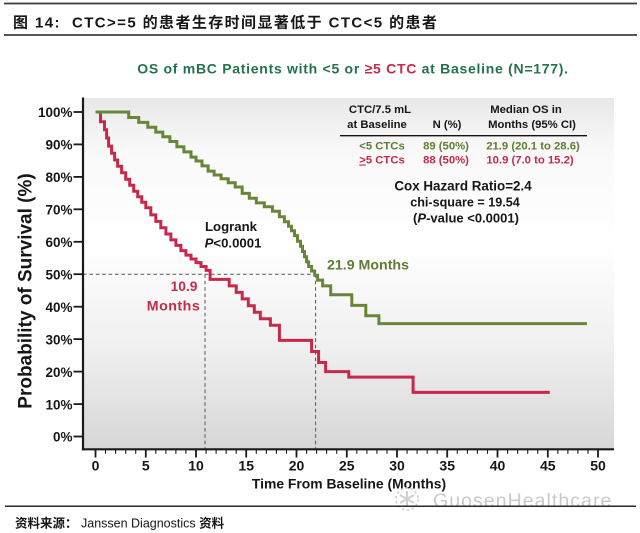 Image resolution: width=640 pixels, height=533 pixels. I want to click on svg-text: Time From Baseline (Months), so click(349, 484).